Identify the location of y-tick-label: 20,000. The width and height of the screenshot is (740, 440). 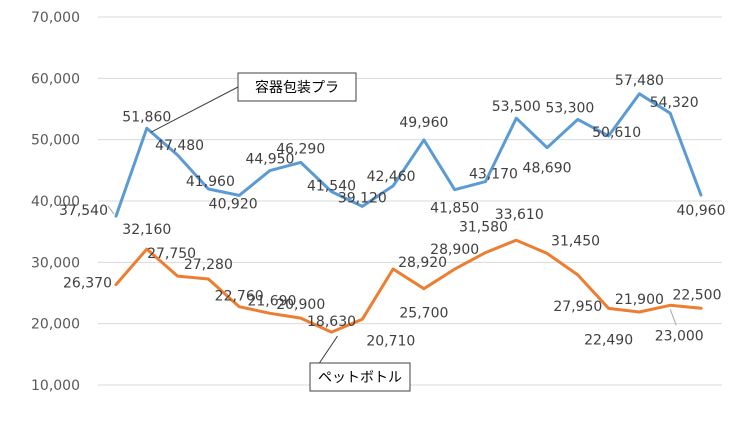
(55, 325).